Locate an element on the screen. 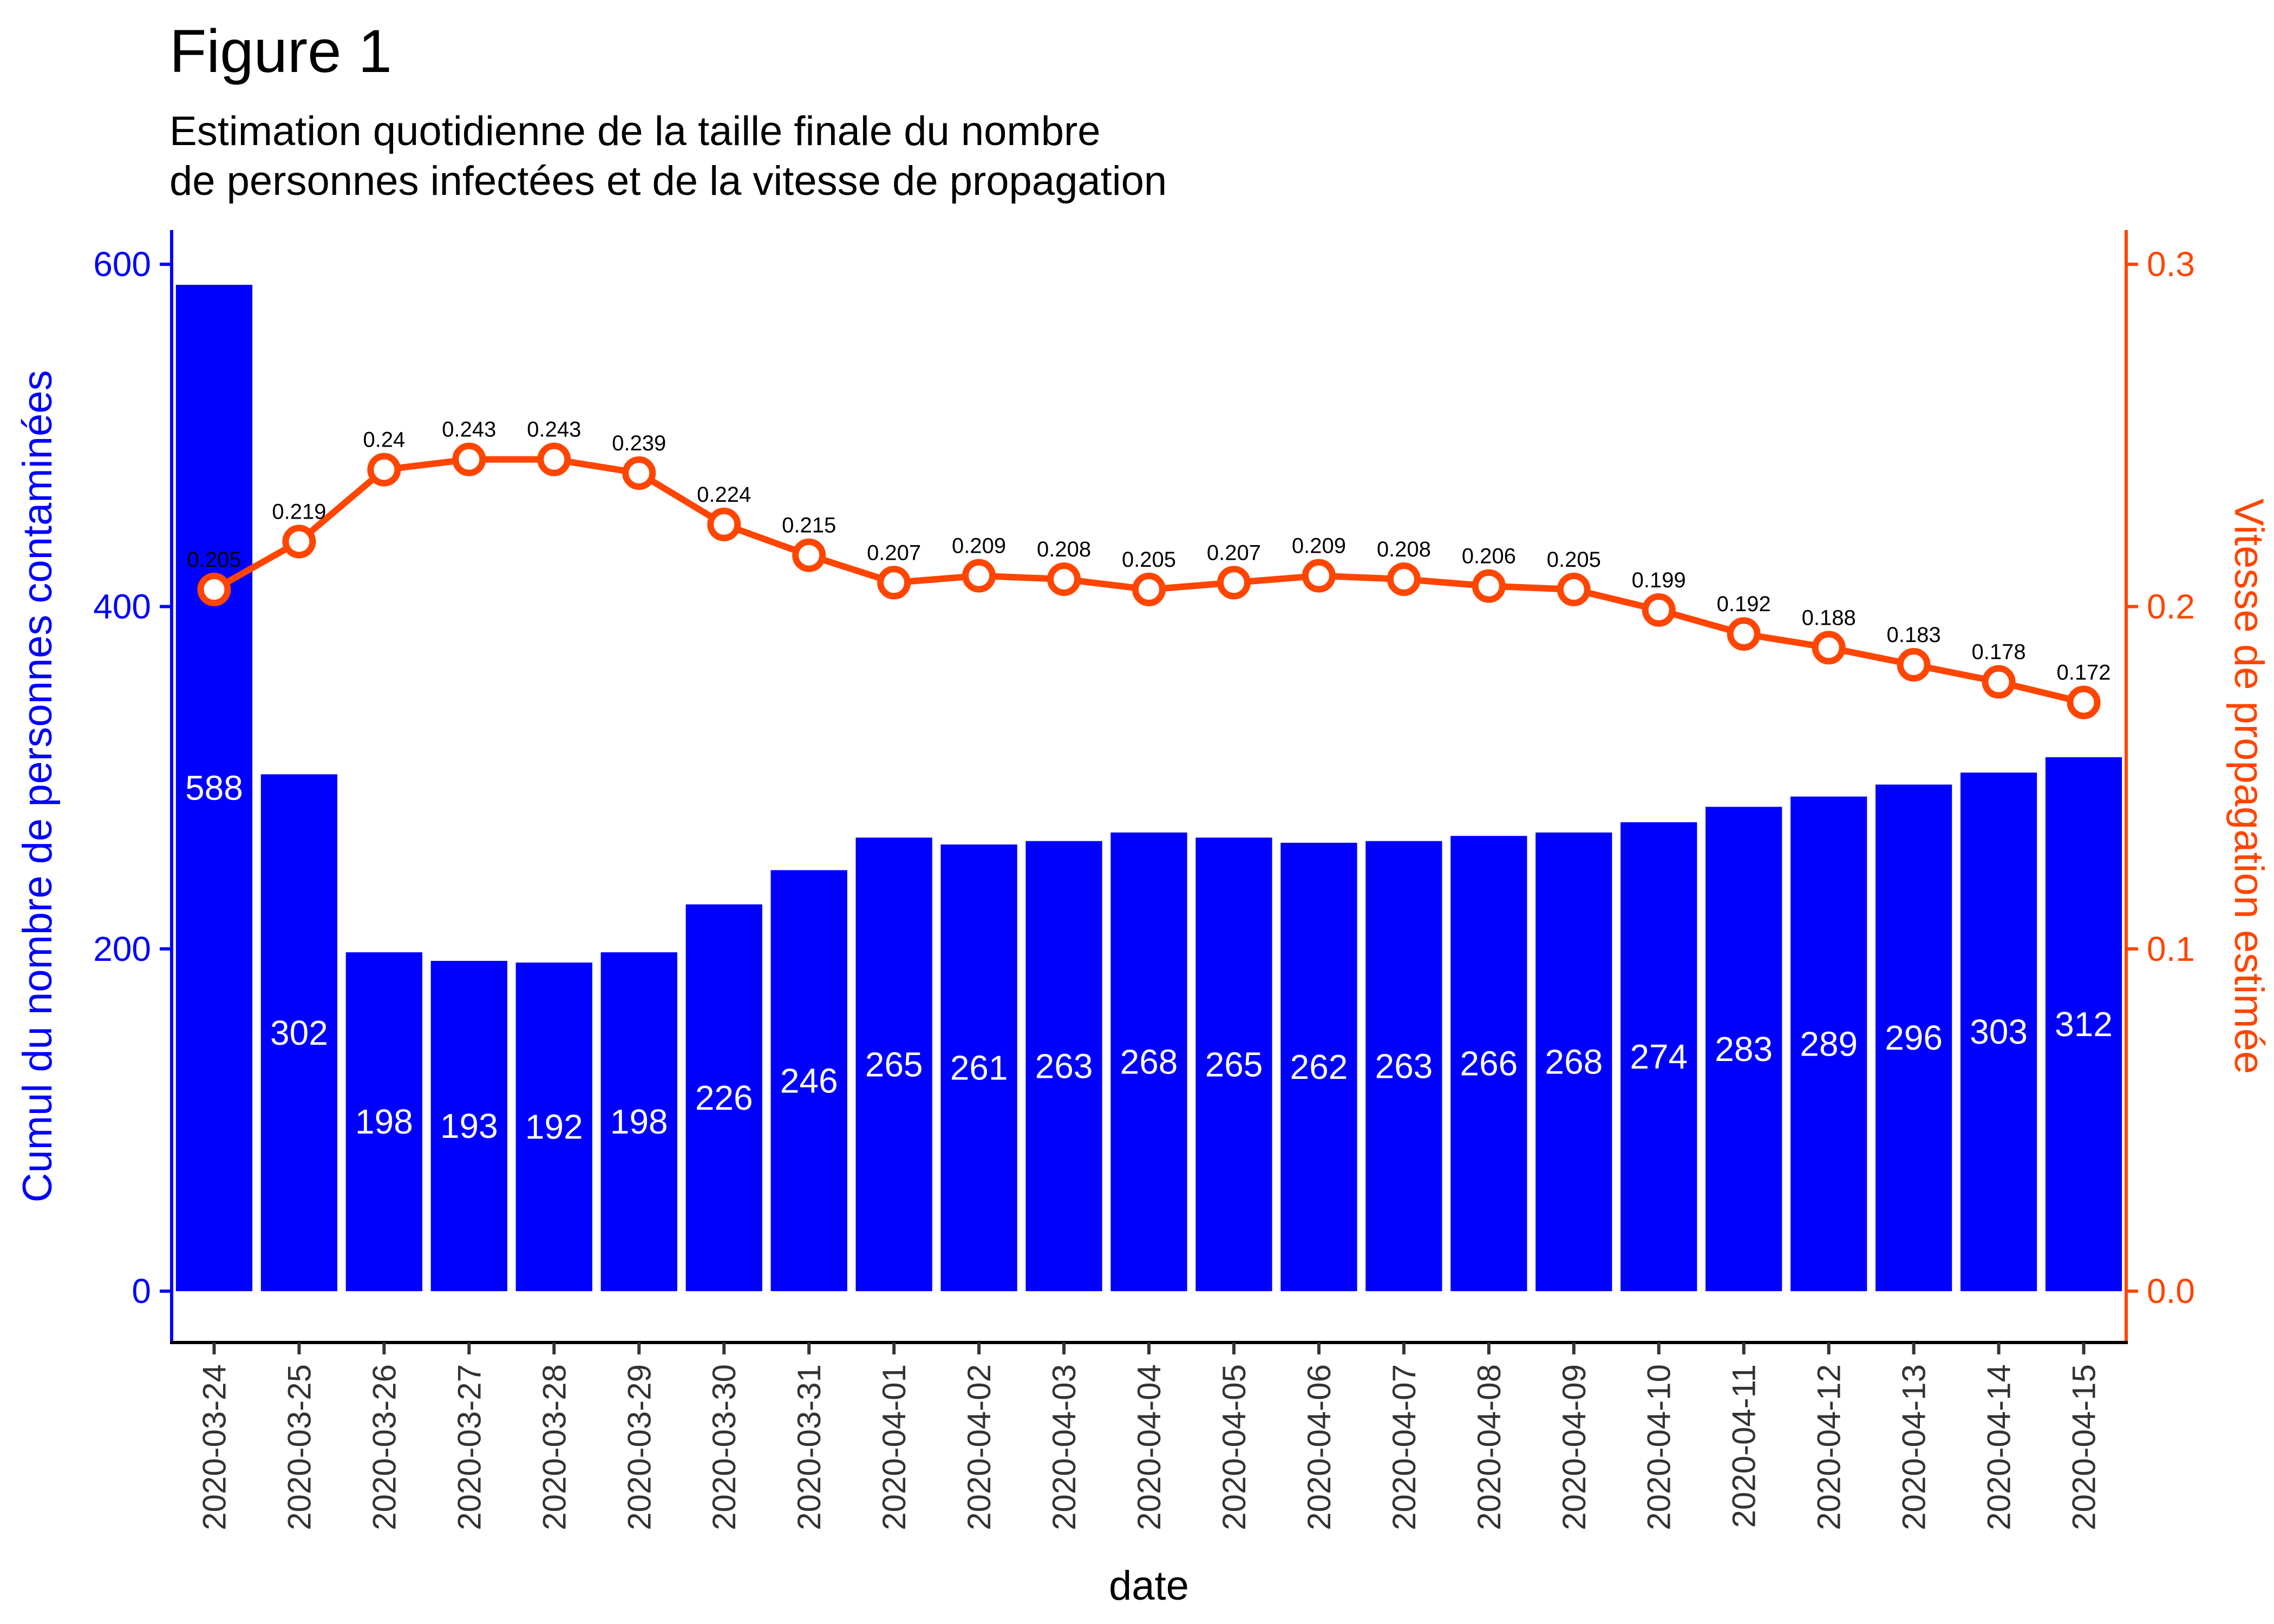 Image resolution: width=2274 pixels, height=1624 pixels. x-tick-label: 2020-03-27 is located at coordinates (469, 1447).